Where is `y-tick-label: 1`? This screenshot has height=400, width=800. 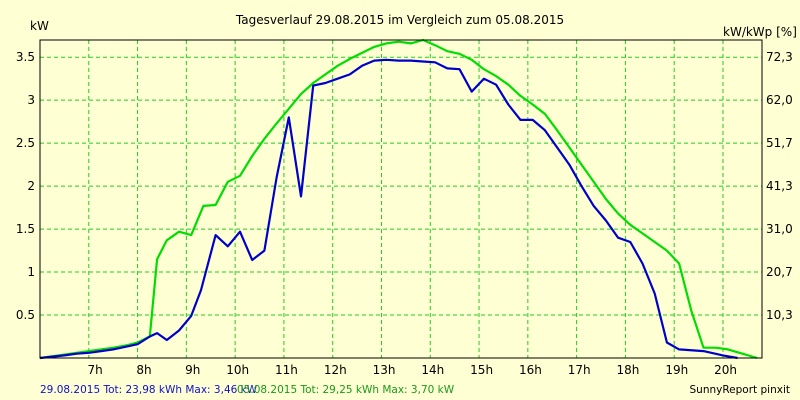
y-tick-label: 1 is located at coordinates (31, 272).